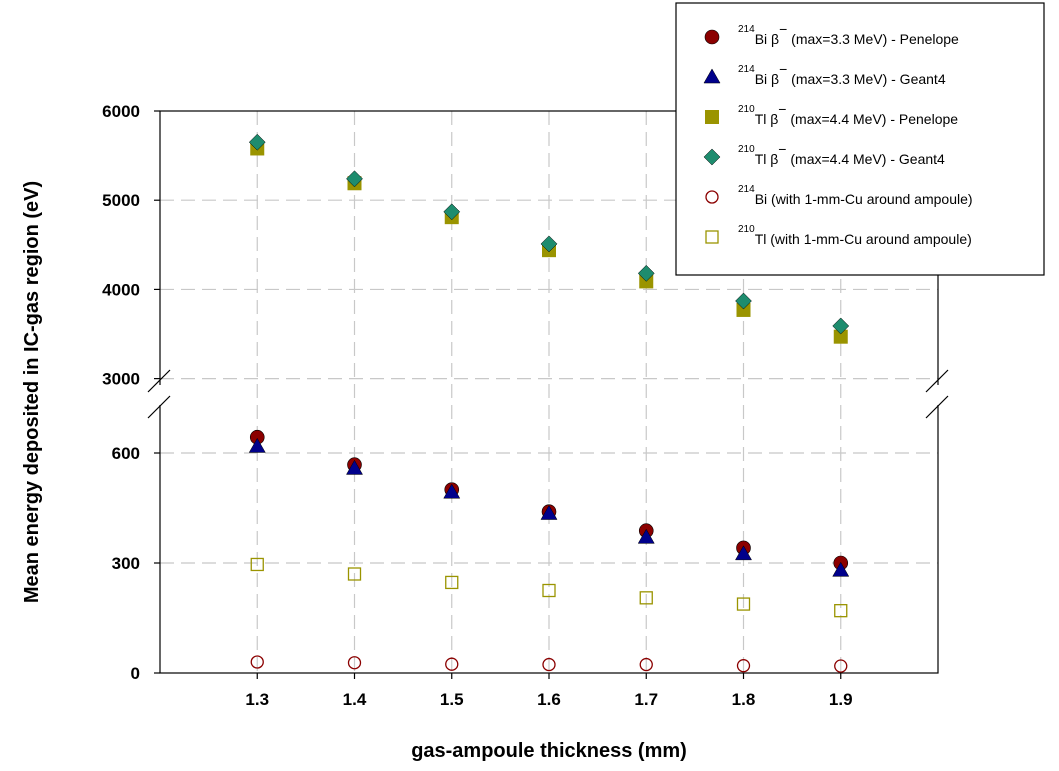  I want to click on y-tick-label: 6000, so click(121, 111).